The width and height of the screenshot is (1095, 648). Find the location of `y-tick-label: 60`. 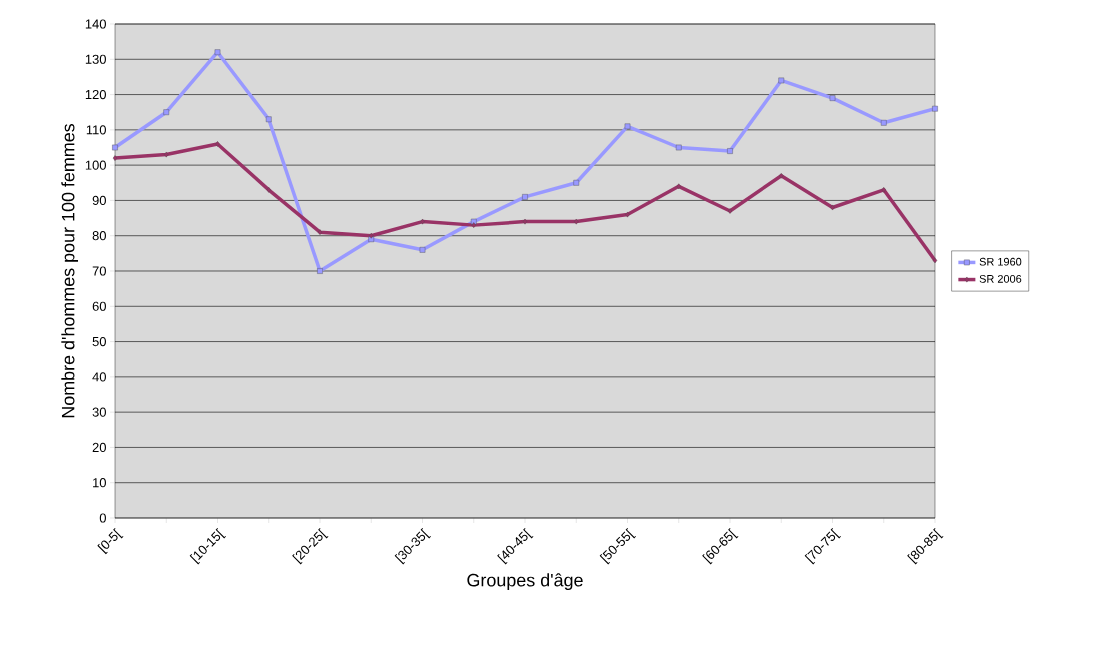

y-tick-label: 60 is located at coordinates (99, 306).